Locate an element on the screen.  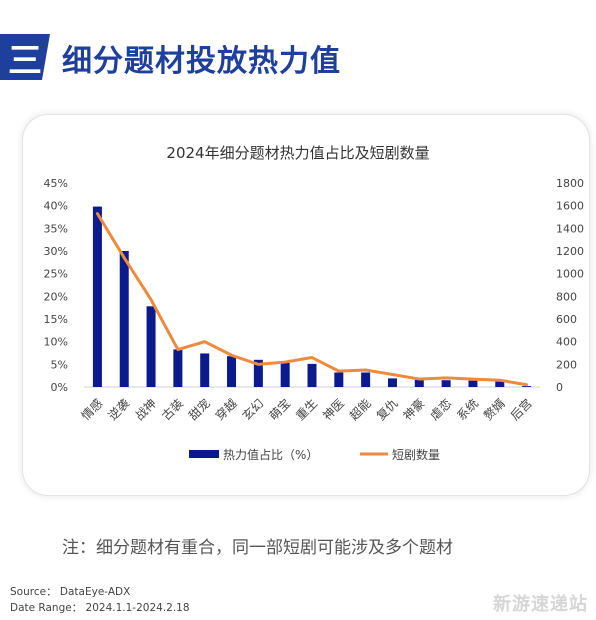
bar-超能 is located at coordinates (366, 379).